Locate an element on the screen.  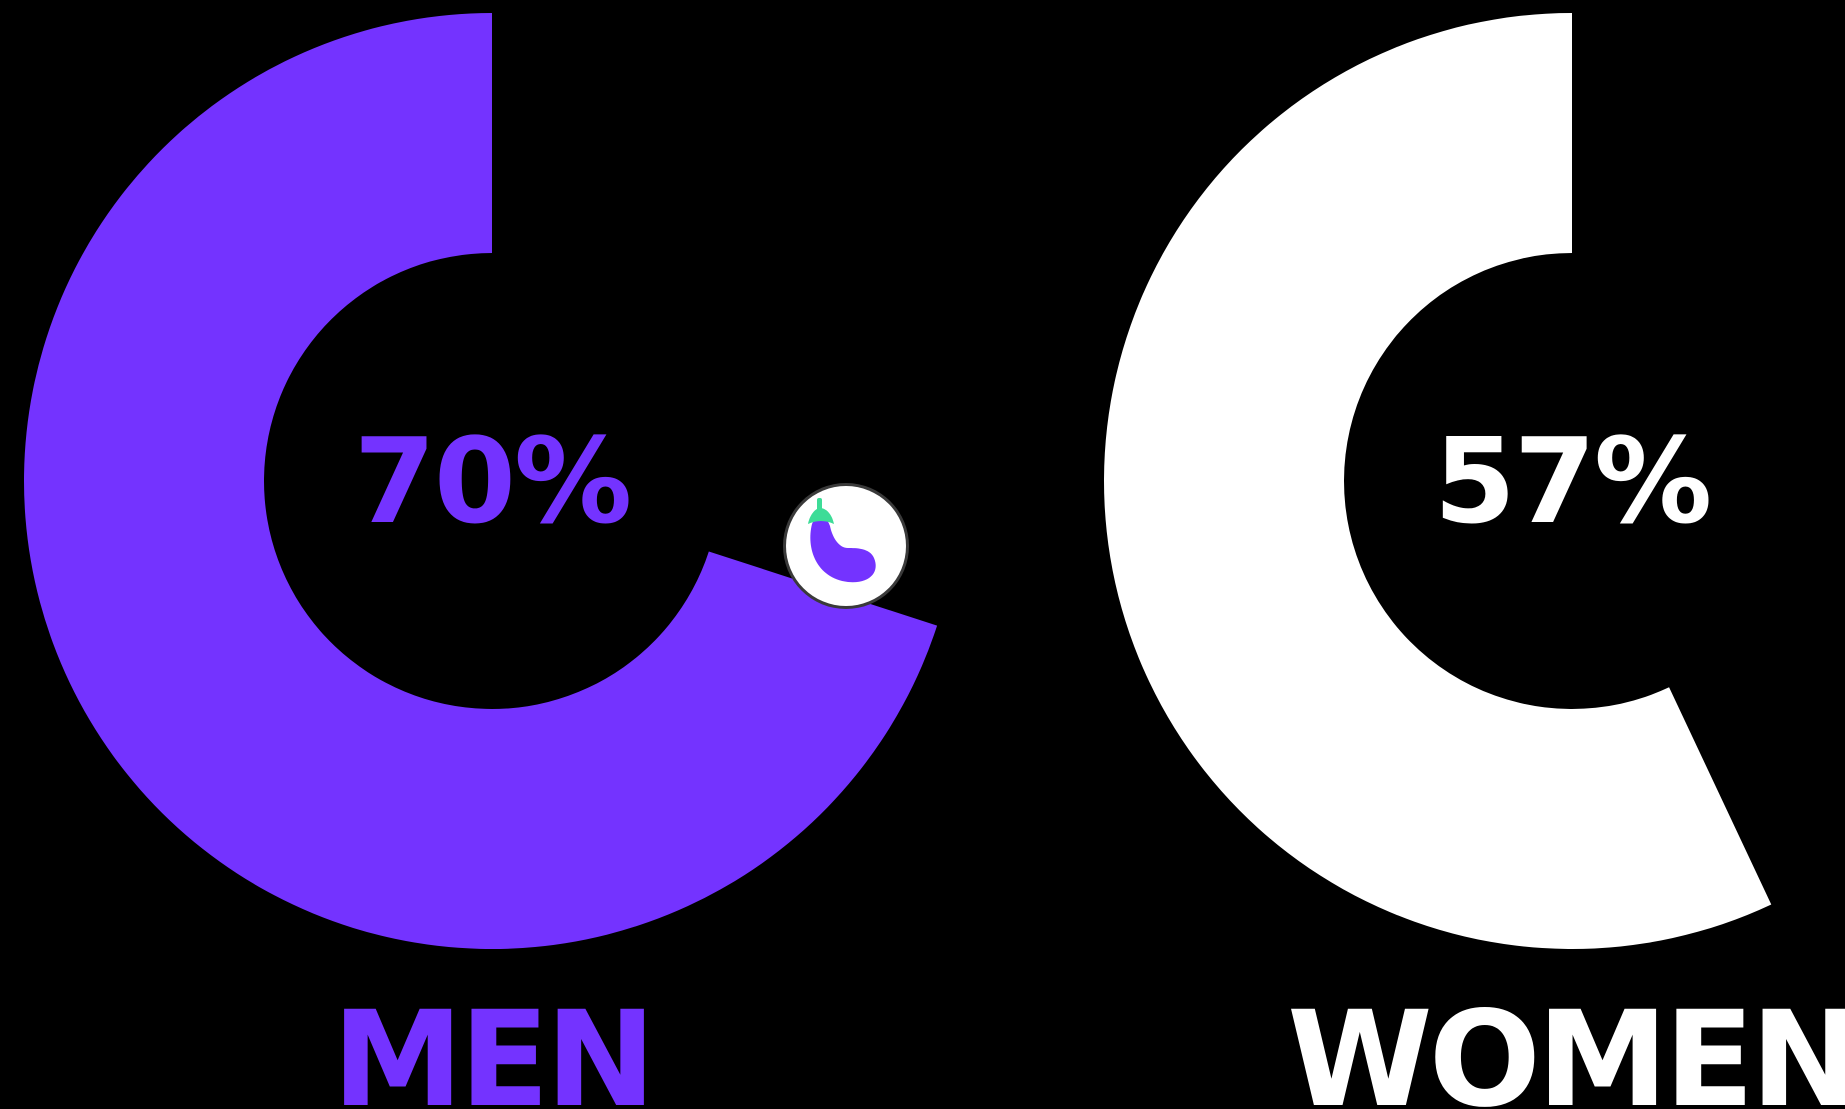
category-label-men: MEN is located at coordinates (492, 1046).